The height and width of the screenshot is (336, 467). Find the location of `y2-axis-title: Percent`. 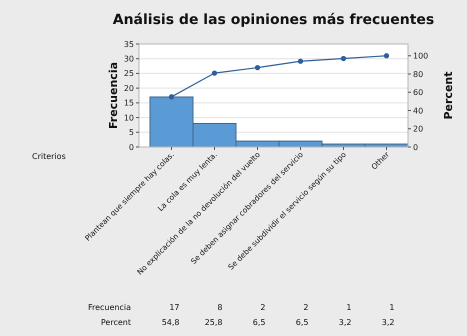

y2-axis-title: Percent is located at coordinates (448, 95).